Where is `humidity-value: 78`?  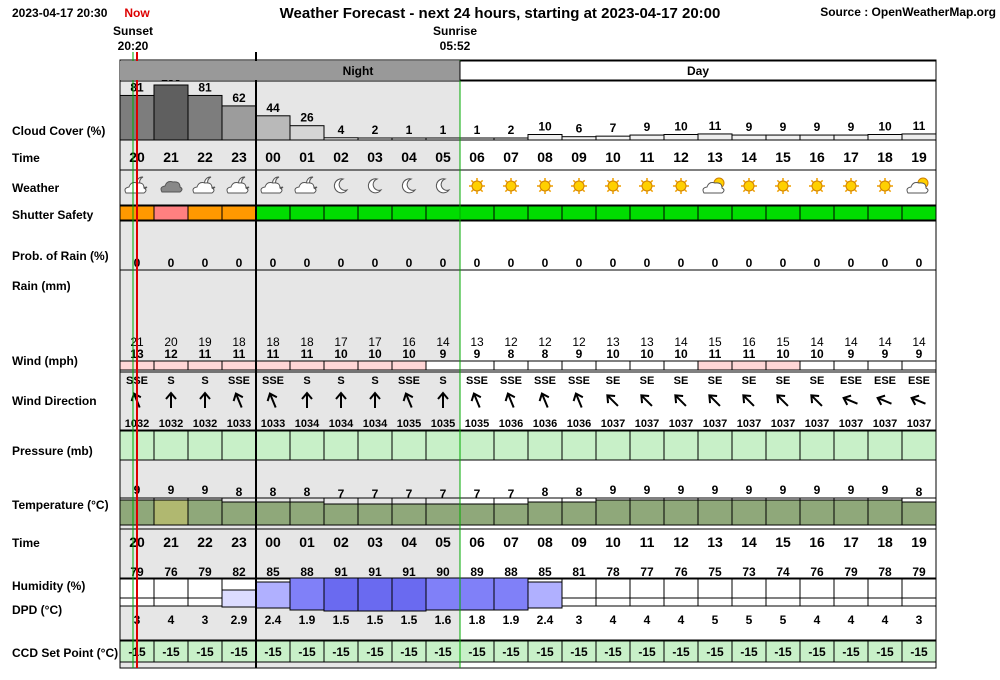
humidity-value: 78 is located at coordinates (613, 572).